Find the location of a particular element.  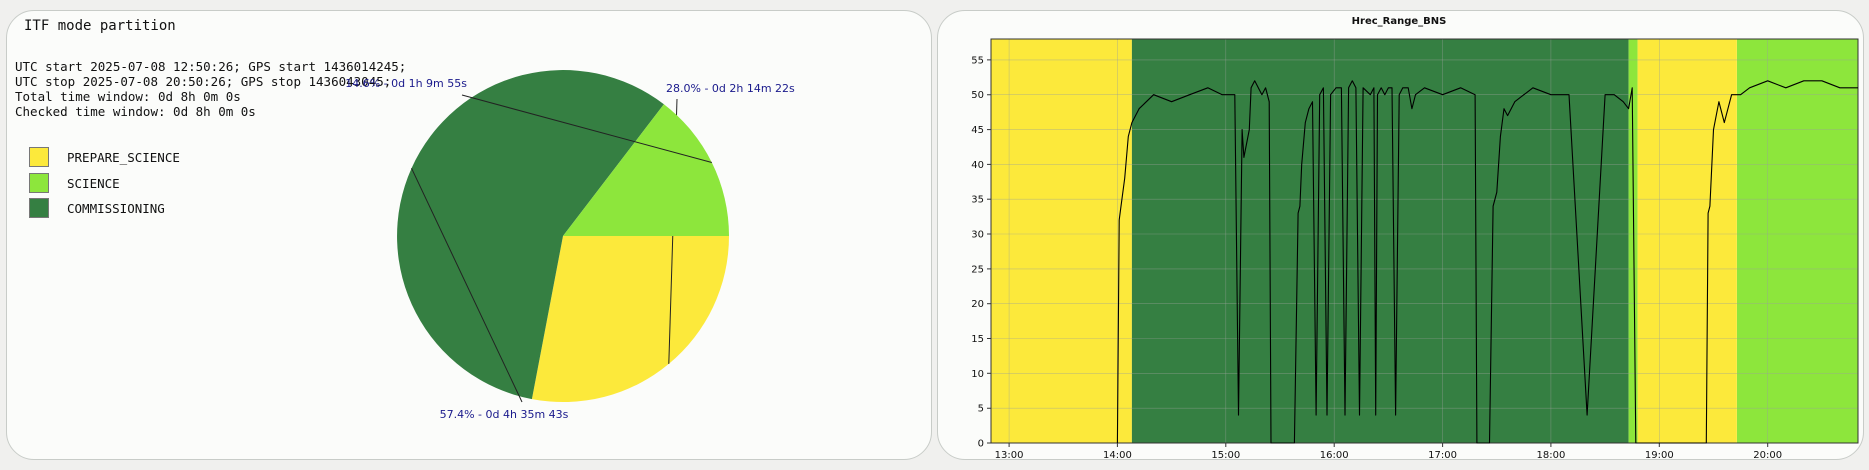

chart-title: Hrec_Range_BNS is located at coordinates (1399, 21).